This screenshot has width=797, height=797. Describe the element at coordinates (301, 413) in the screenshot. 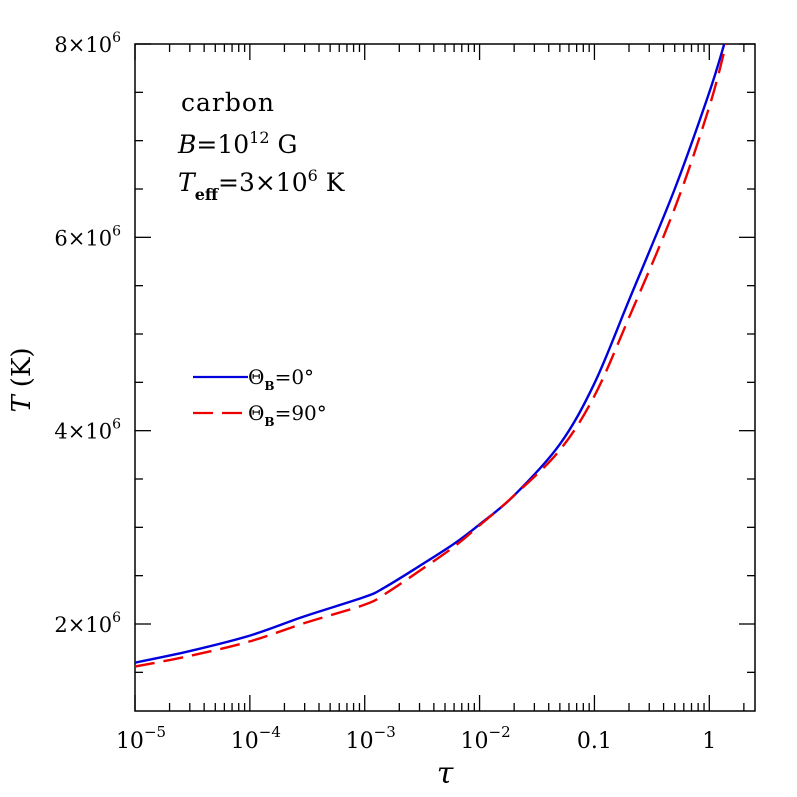

I see `legend-label-1-val: =90°` at that location.